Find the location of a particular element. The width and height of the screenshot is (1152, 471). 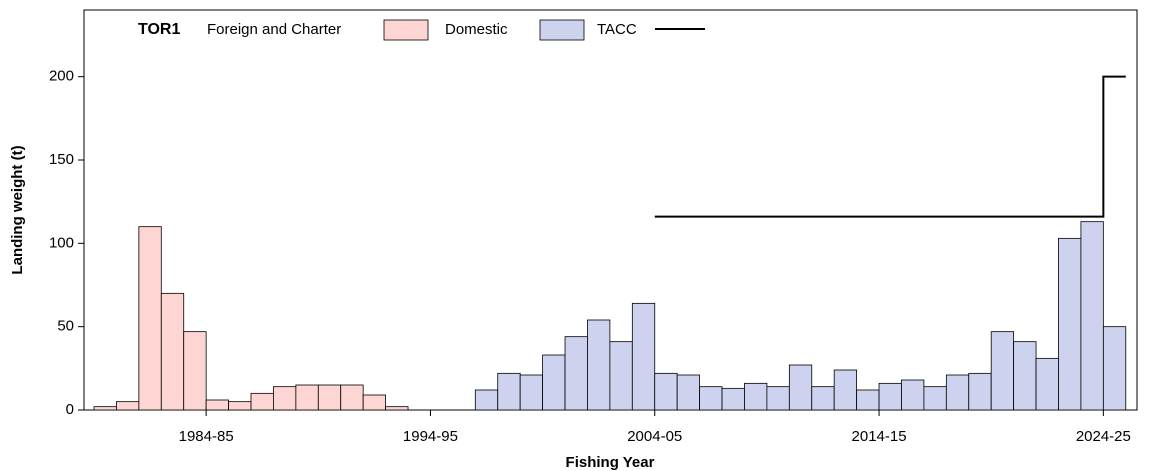

legend-title: TOR1 is located at coordinates (159, 29).